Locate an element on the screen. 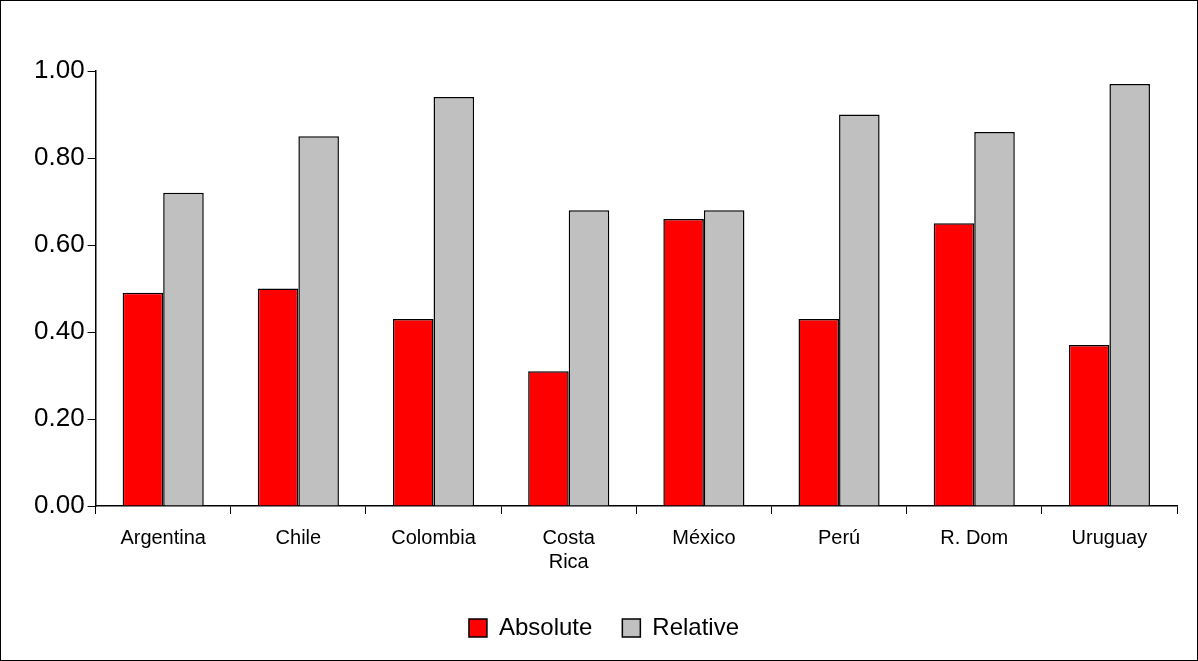  y-tick-label: 0.80 is located at coordinates (59, 156).